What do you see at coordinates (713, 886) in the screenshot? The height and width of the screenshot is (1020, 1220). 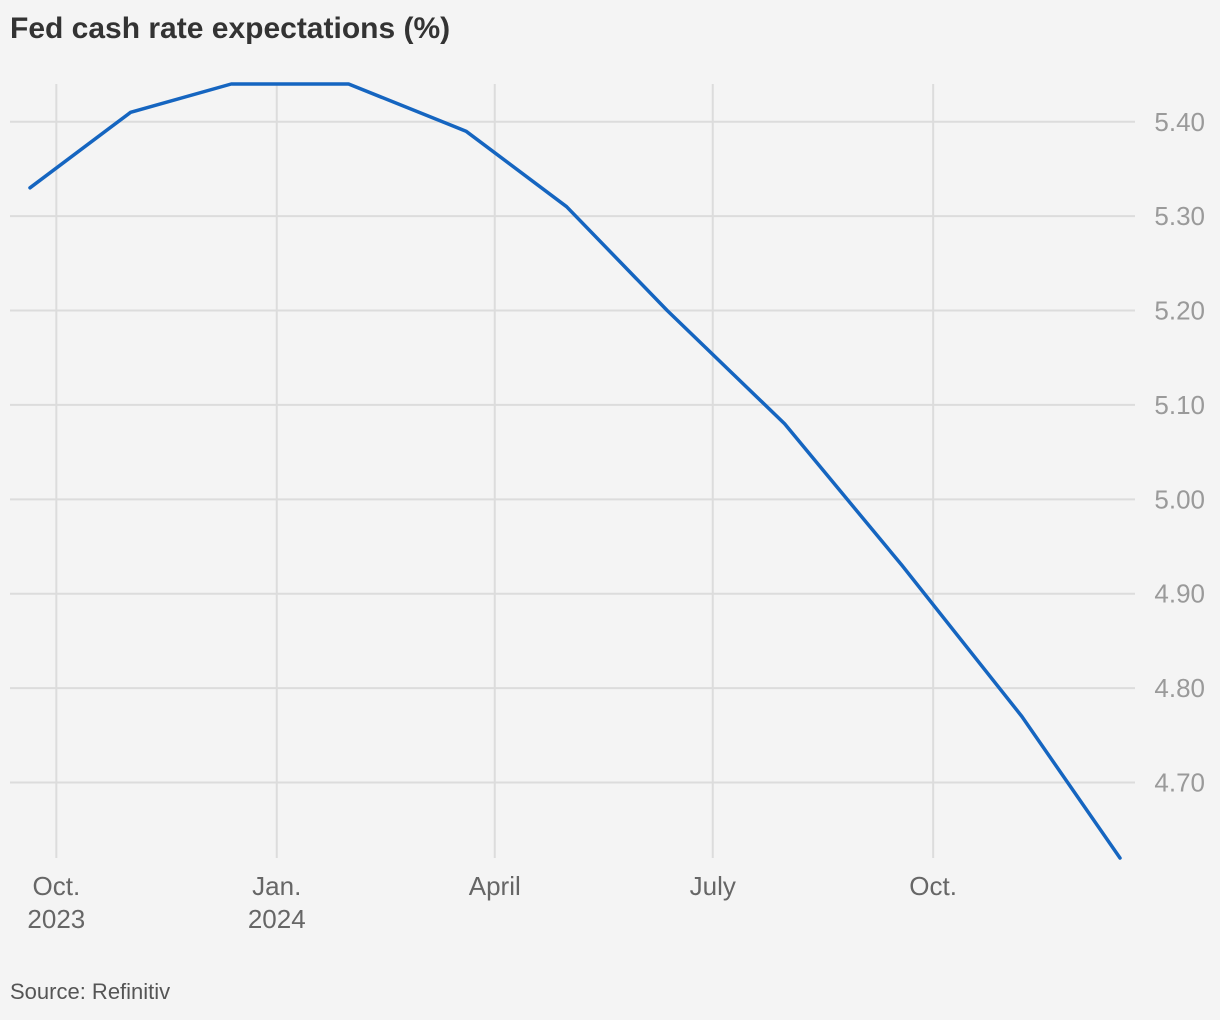 I see `x-tick-label: July` at bounding box center [713, 886].